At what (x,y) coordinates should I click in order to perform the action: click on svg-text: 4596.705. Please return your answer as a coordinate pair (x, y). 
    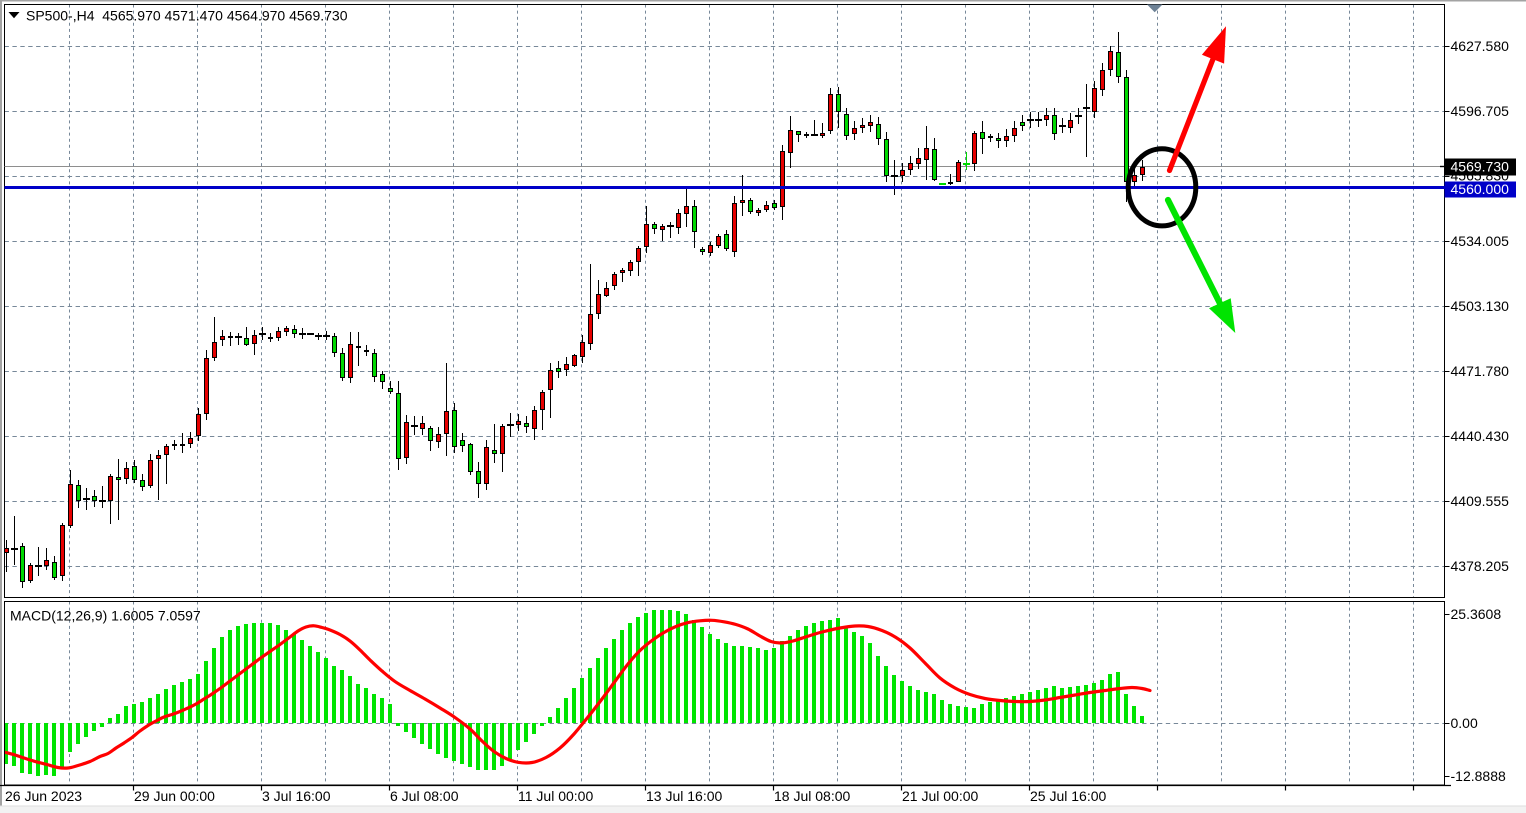
    Looking at the image, I should click on (1480, 111).